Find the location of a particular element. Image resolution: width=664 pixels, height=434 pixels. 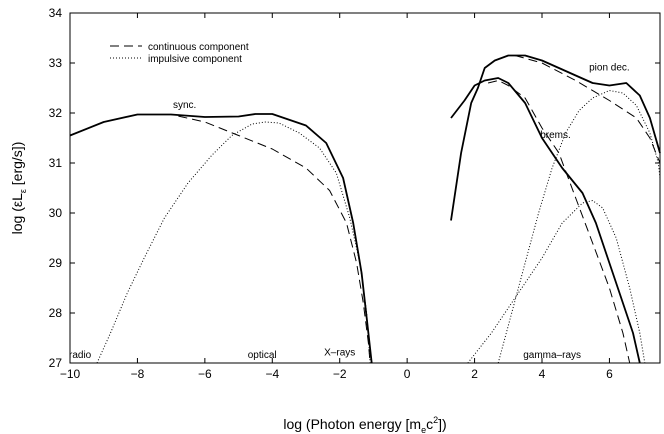

y-tick-label-1: 28 is located at coordinates (56, 313).